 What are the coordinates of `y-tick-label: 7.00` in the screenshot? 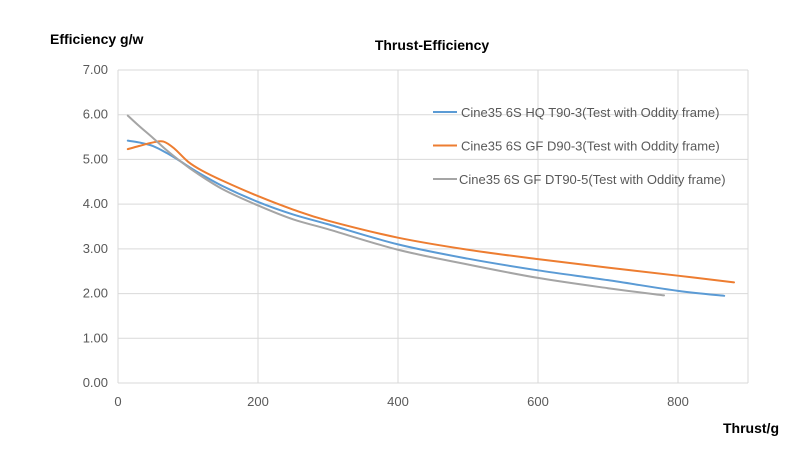 It's located at (95, 69).